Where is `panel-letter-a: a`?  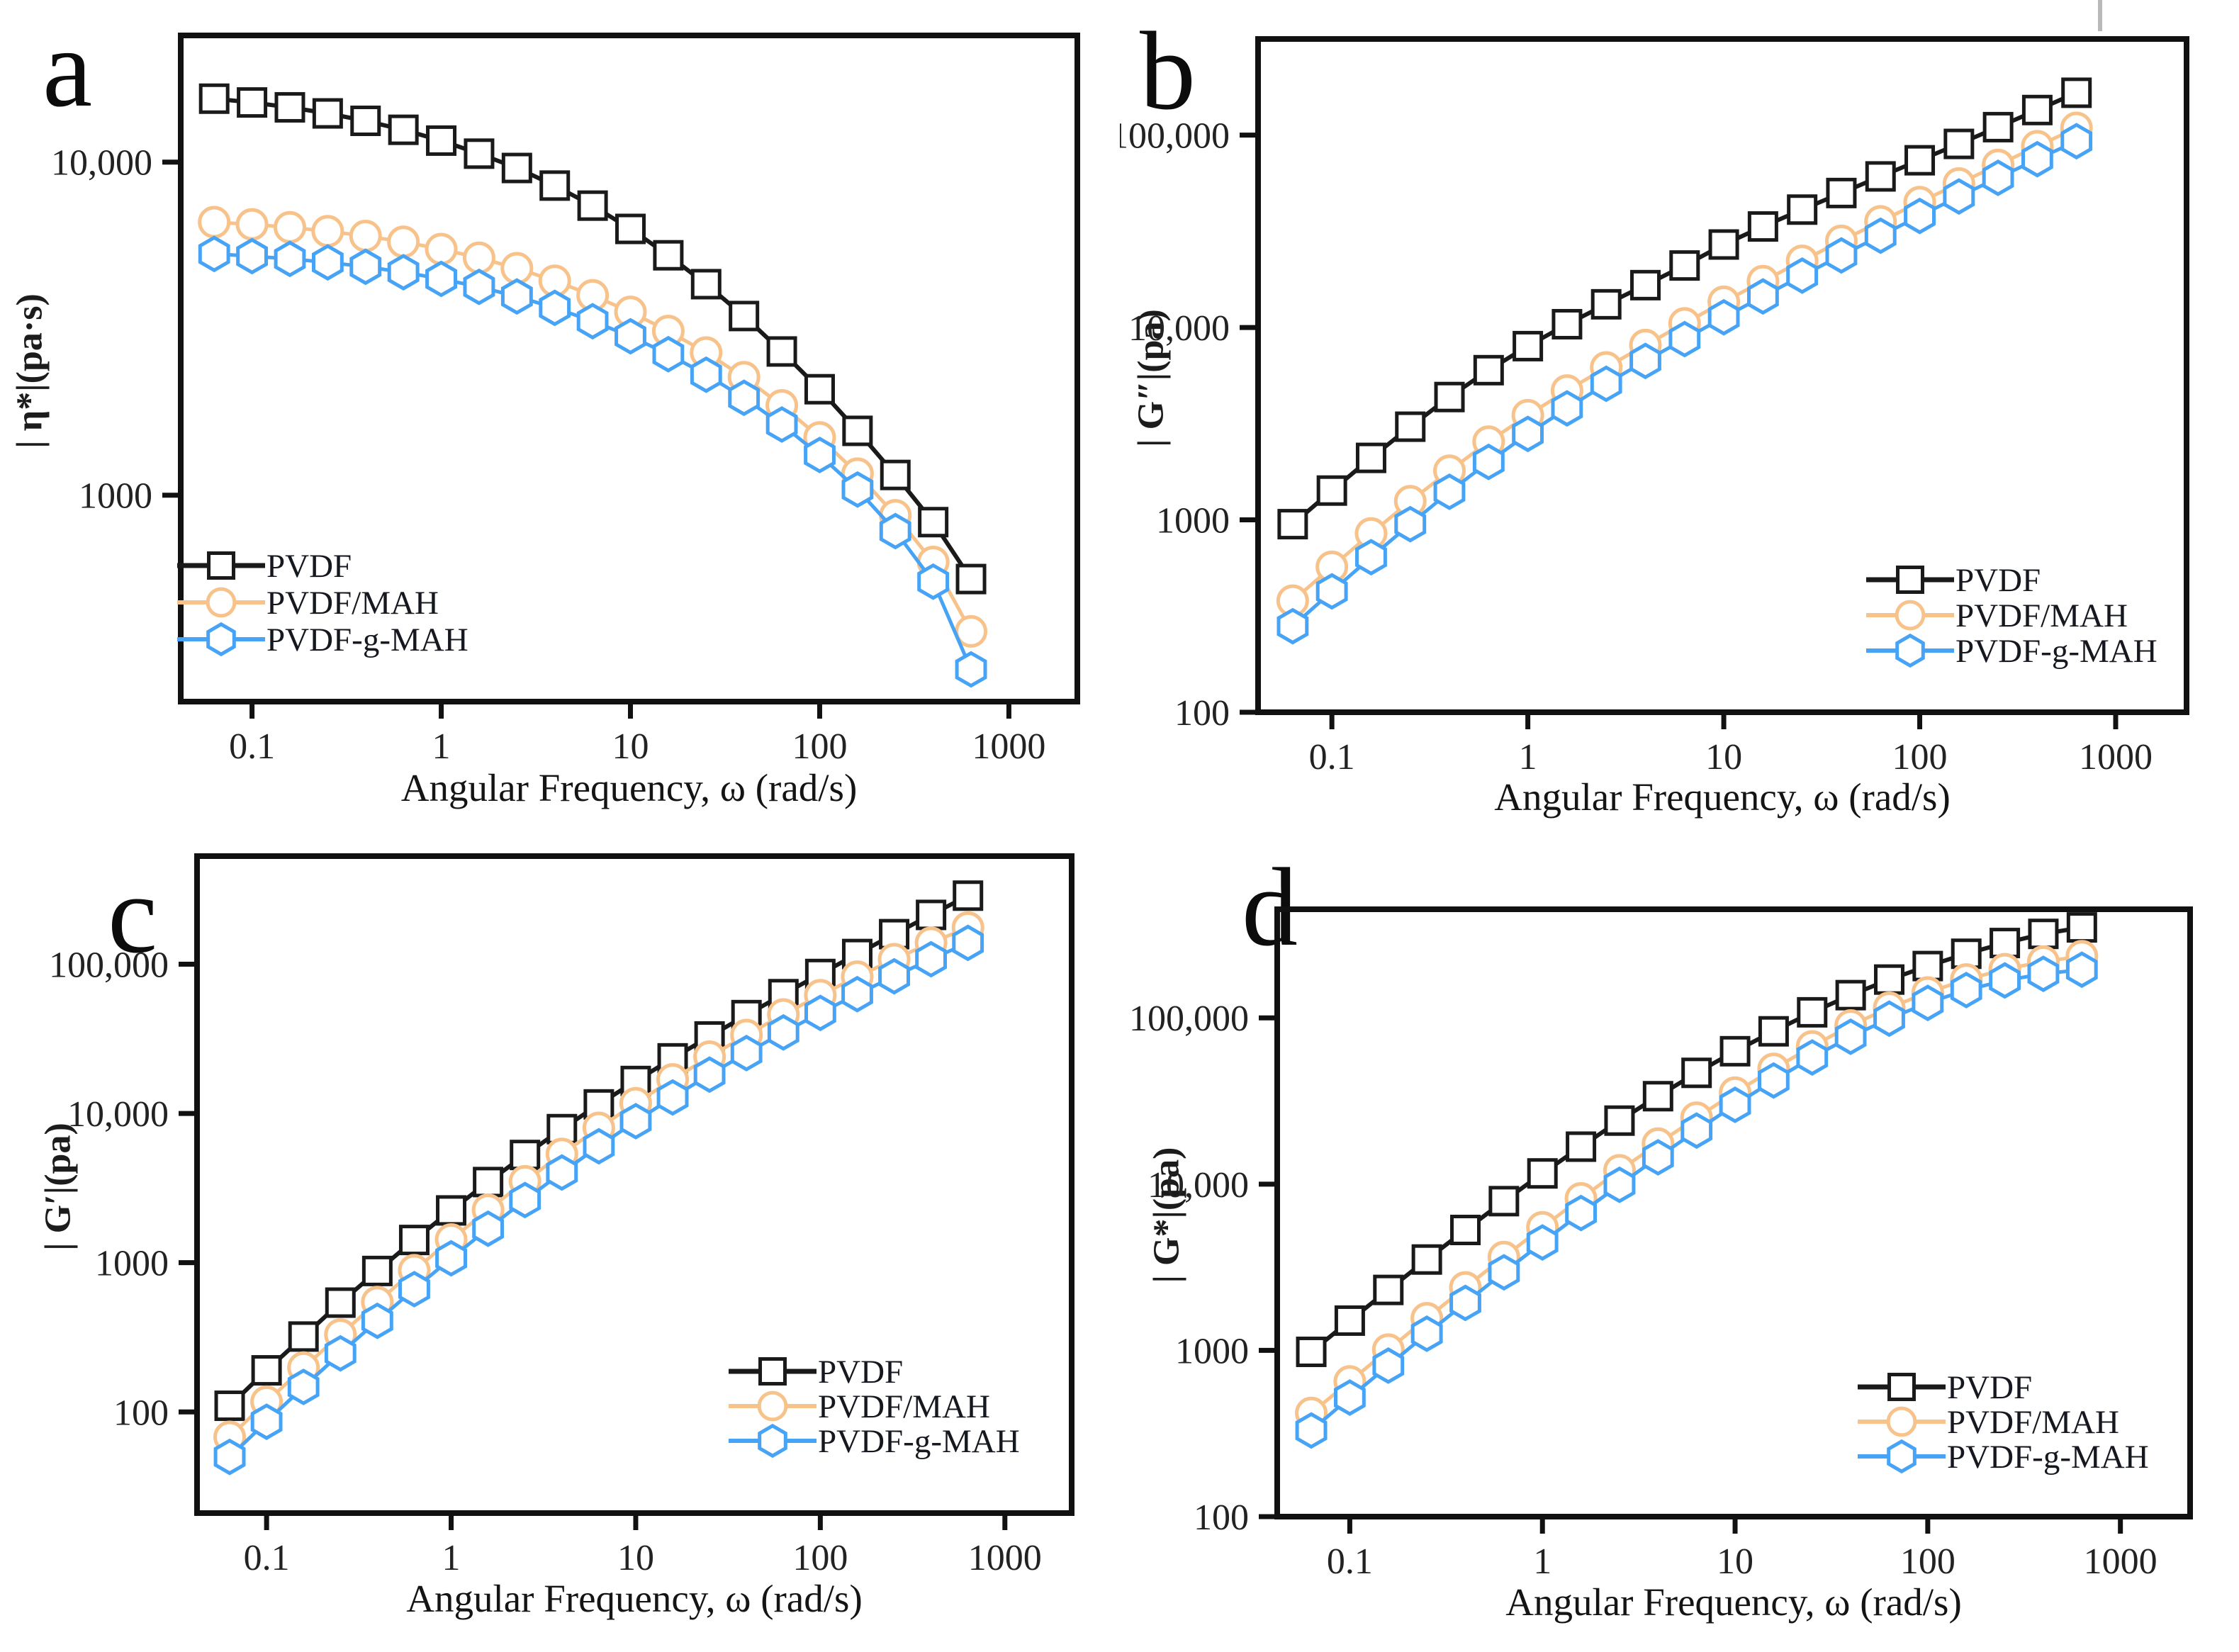
panel-letter-a: a is located at coordinates (68, 68).